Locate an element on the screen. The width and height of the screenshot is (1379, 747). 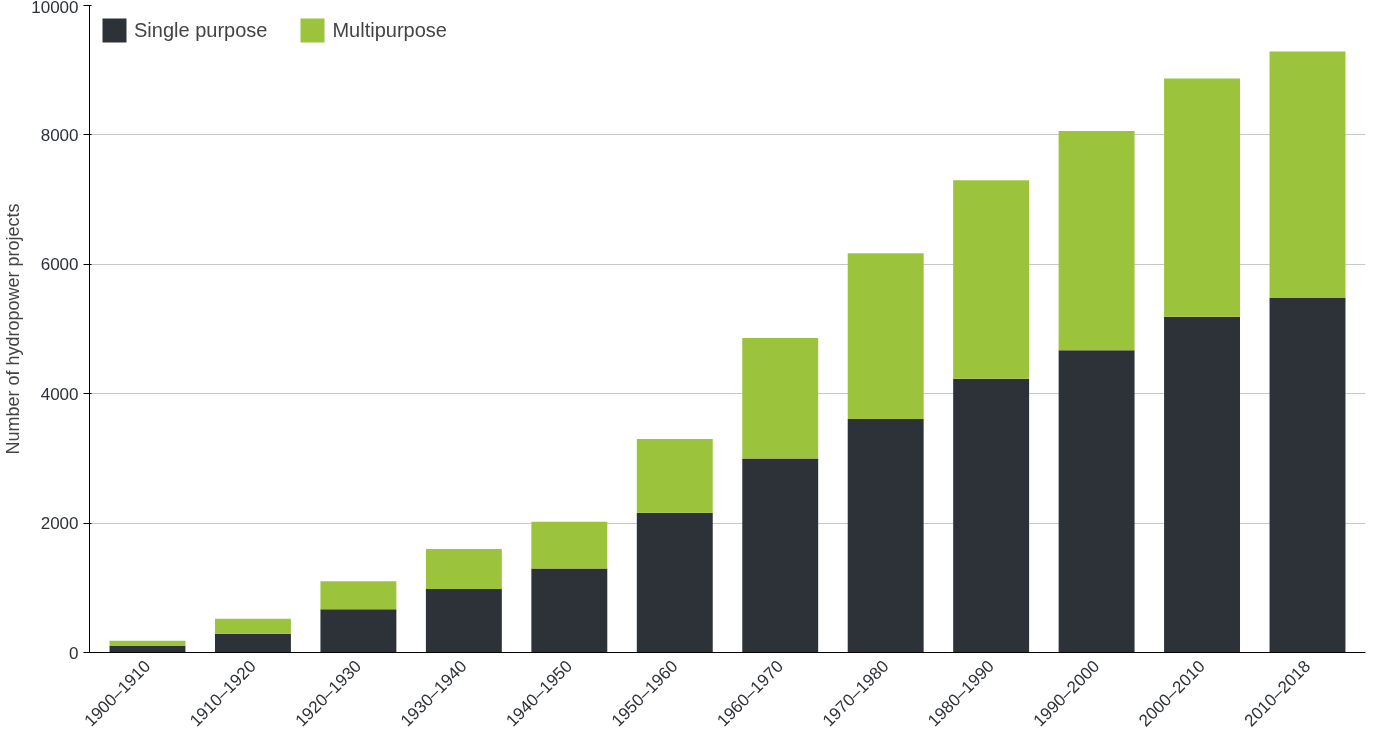
y-tick-label: 10000 is located at coordinates (55, 8).